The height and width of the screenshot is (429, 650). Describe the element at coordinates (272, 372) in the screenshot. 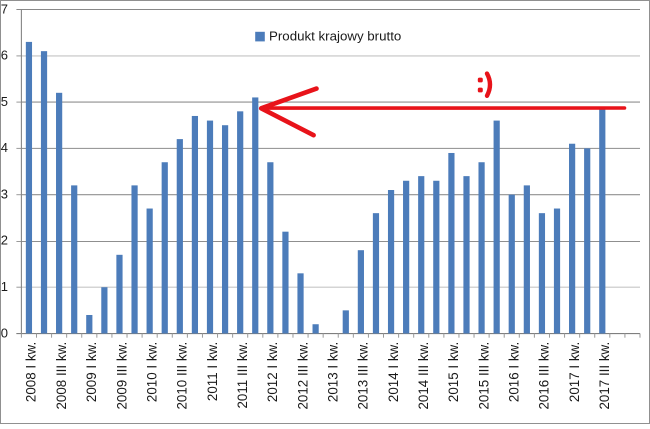

I see `svg-text: 2012 I kw.` at that location.